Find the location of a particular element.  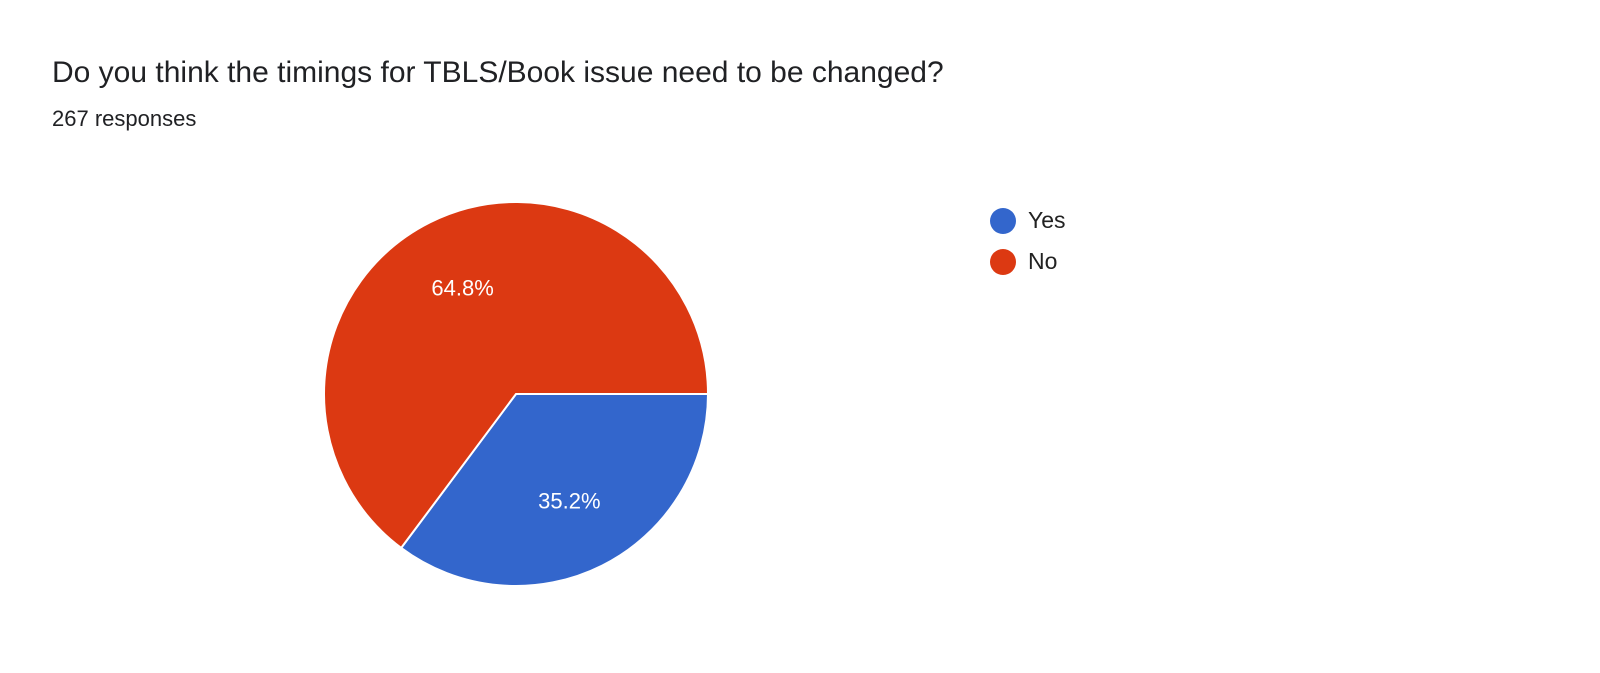

pie-slice-no is located at coordinates (516, 375).